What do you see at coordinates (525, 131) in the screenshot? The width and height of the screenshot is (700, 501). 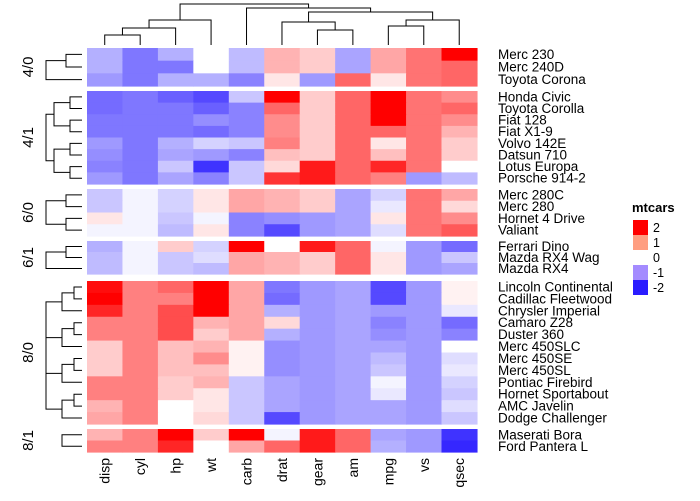 I see `row-label: Fiat X1-9` at bounding box center [525, 131].